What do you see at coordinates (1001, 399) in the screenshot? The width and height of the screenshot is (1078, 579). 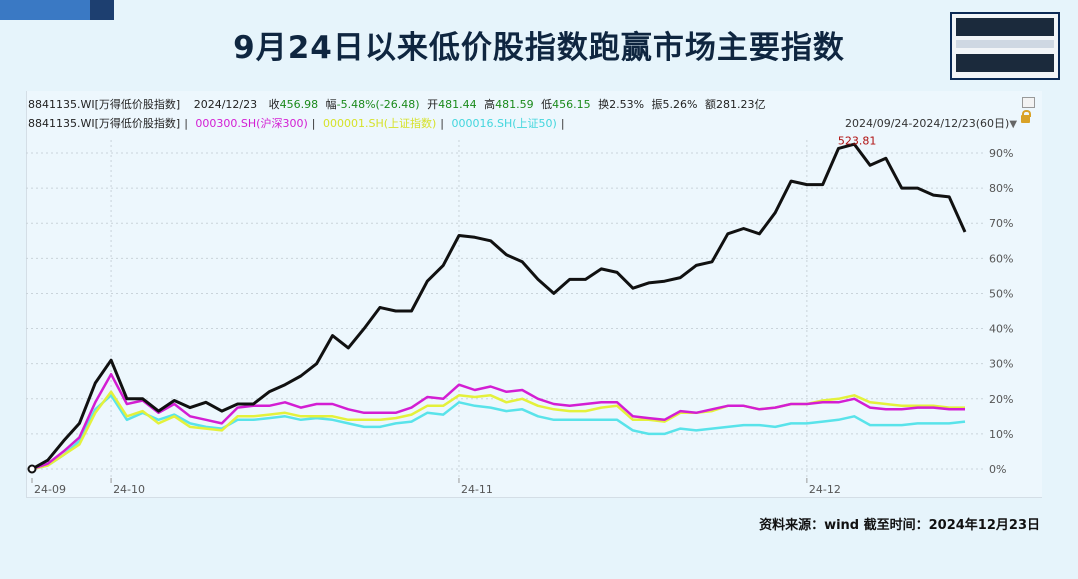 I see `y-tick-label: 20%` at bounding box center [1001, 399].